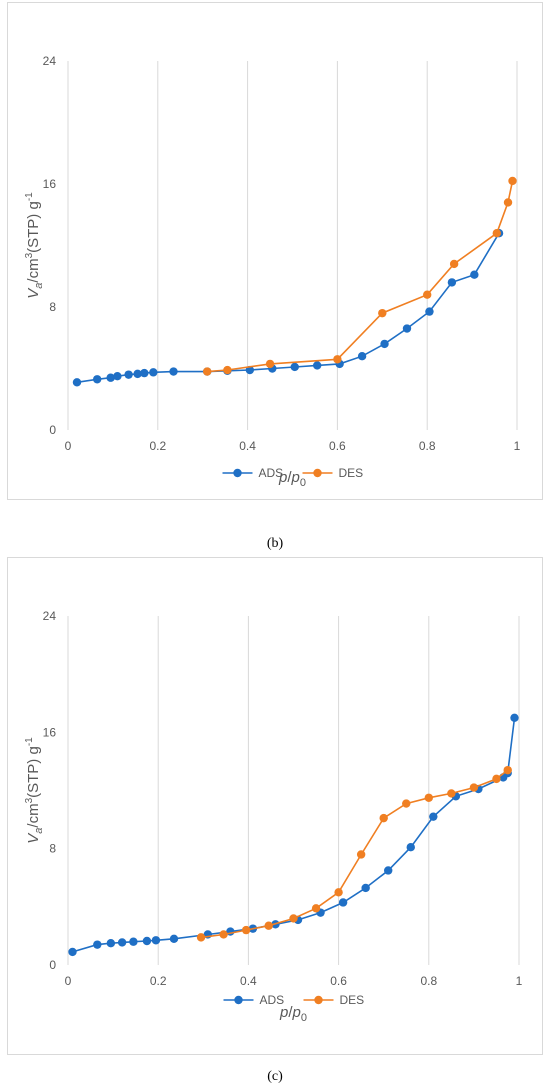 The width and height of the screenshot is (550, 1092). What do you see at coordinates (275, 543) in the screenshot?
I see `caption-b: (b)` at bounding box center [275, 543].